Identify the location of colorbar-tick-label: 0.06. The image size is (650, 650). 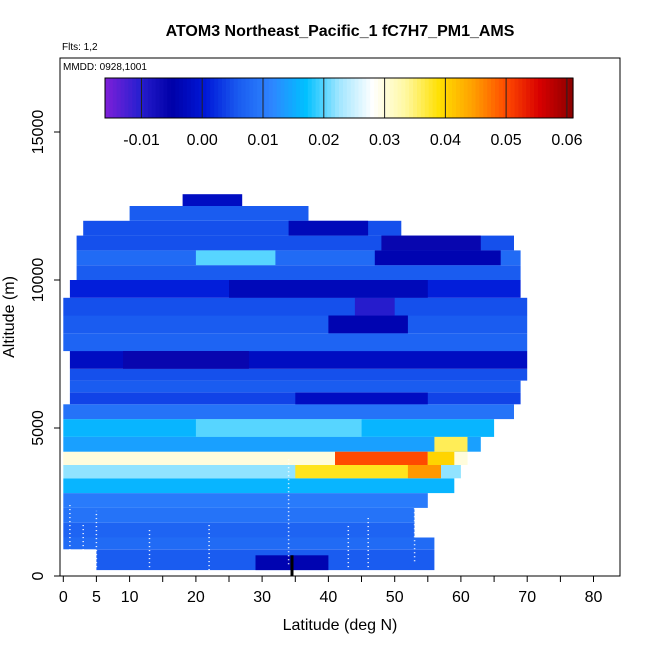
(566, 140).